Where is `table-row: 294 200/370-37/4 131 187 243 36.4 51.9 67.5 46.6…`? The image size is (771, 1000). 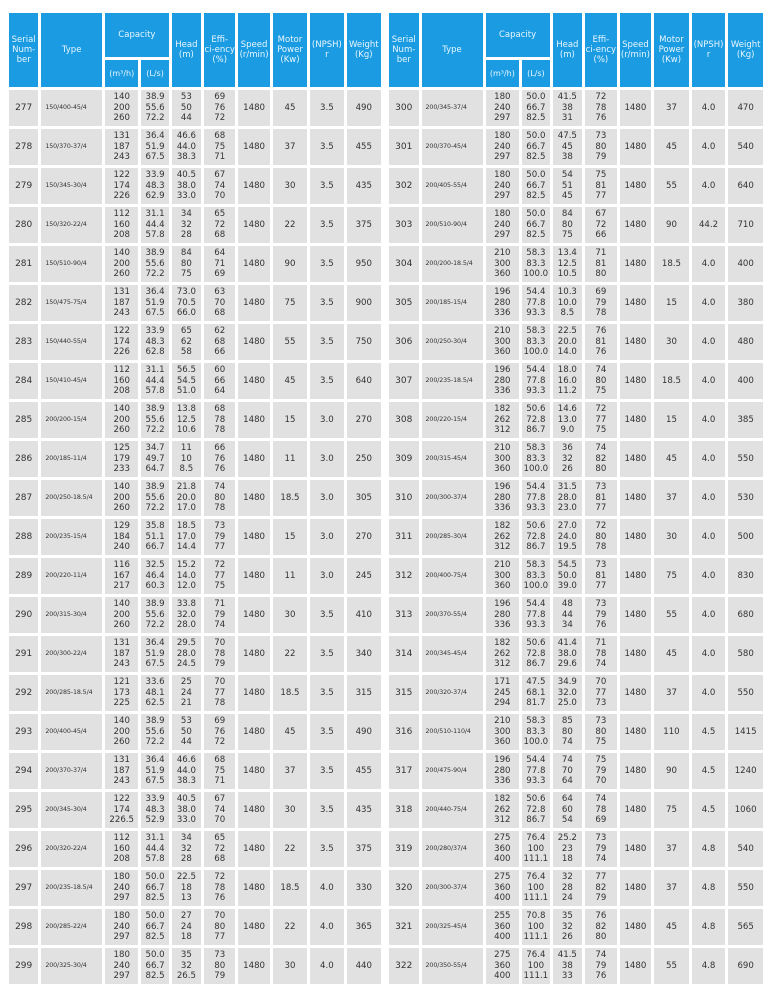
table-row: 294 200/370-37/4 131 187 243 36.4 51.9 67.5 46.6… is located at coordinates (195, 771).